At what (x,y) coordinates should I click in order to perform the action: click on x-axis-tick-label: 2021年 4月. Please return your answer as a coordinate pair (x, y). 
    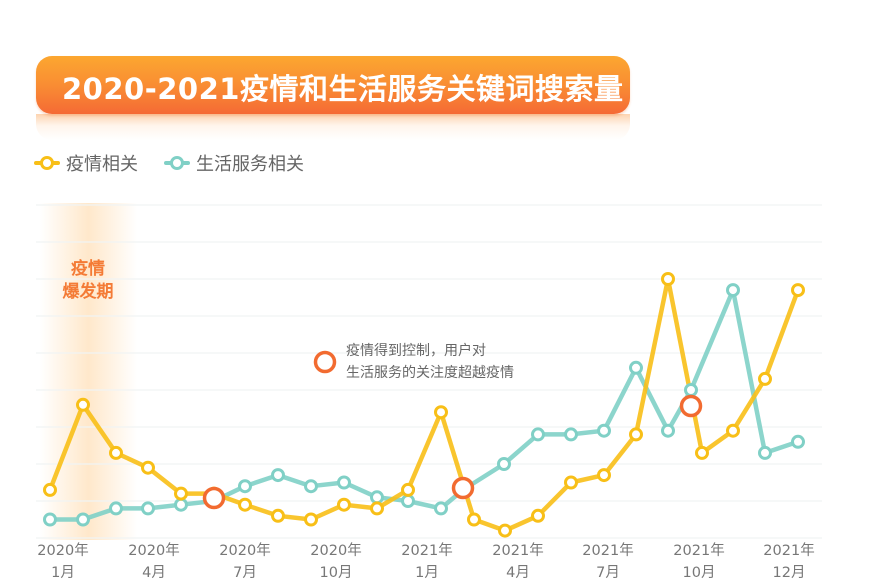
    Looking at the image, I should click on (518, 562).